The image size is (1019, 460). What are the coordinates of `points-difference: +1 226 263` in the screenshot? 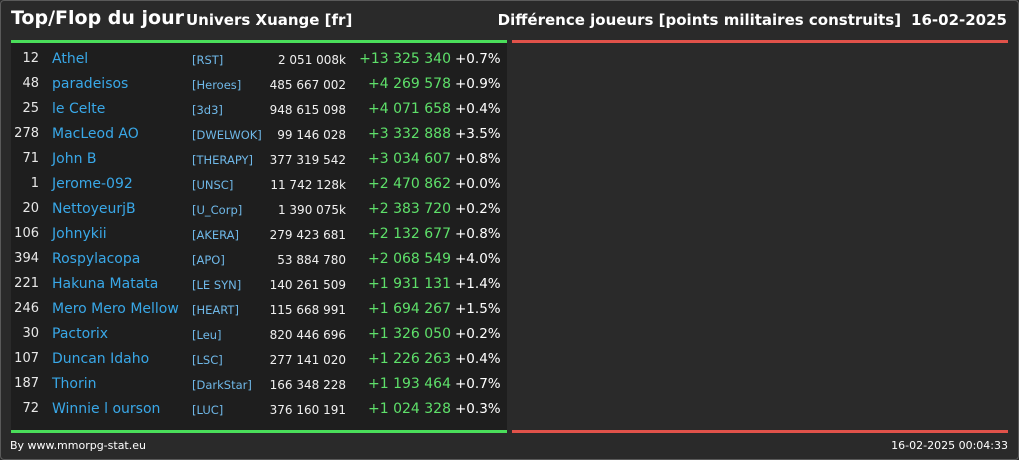 It's located at (409, 359).